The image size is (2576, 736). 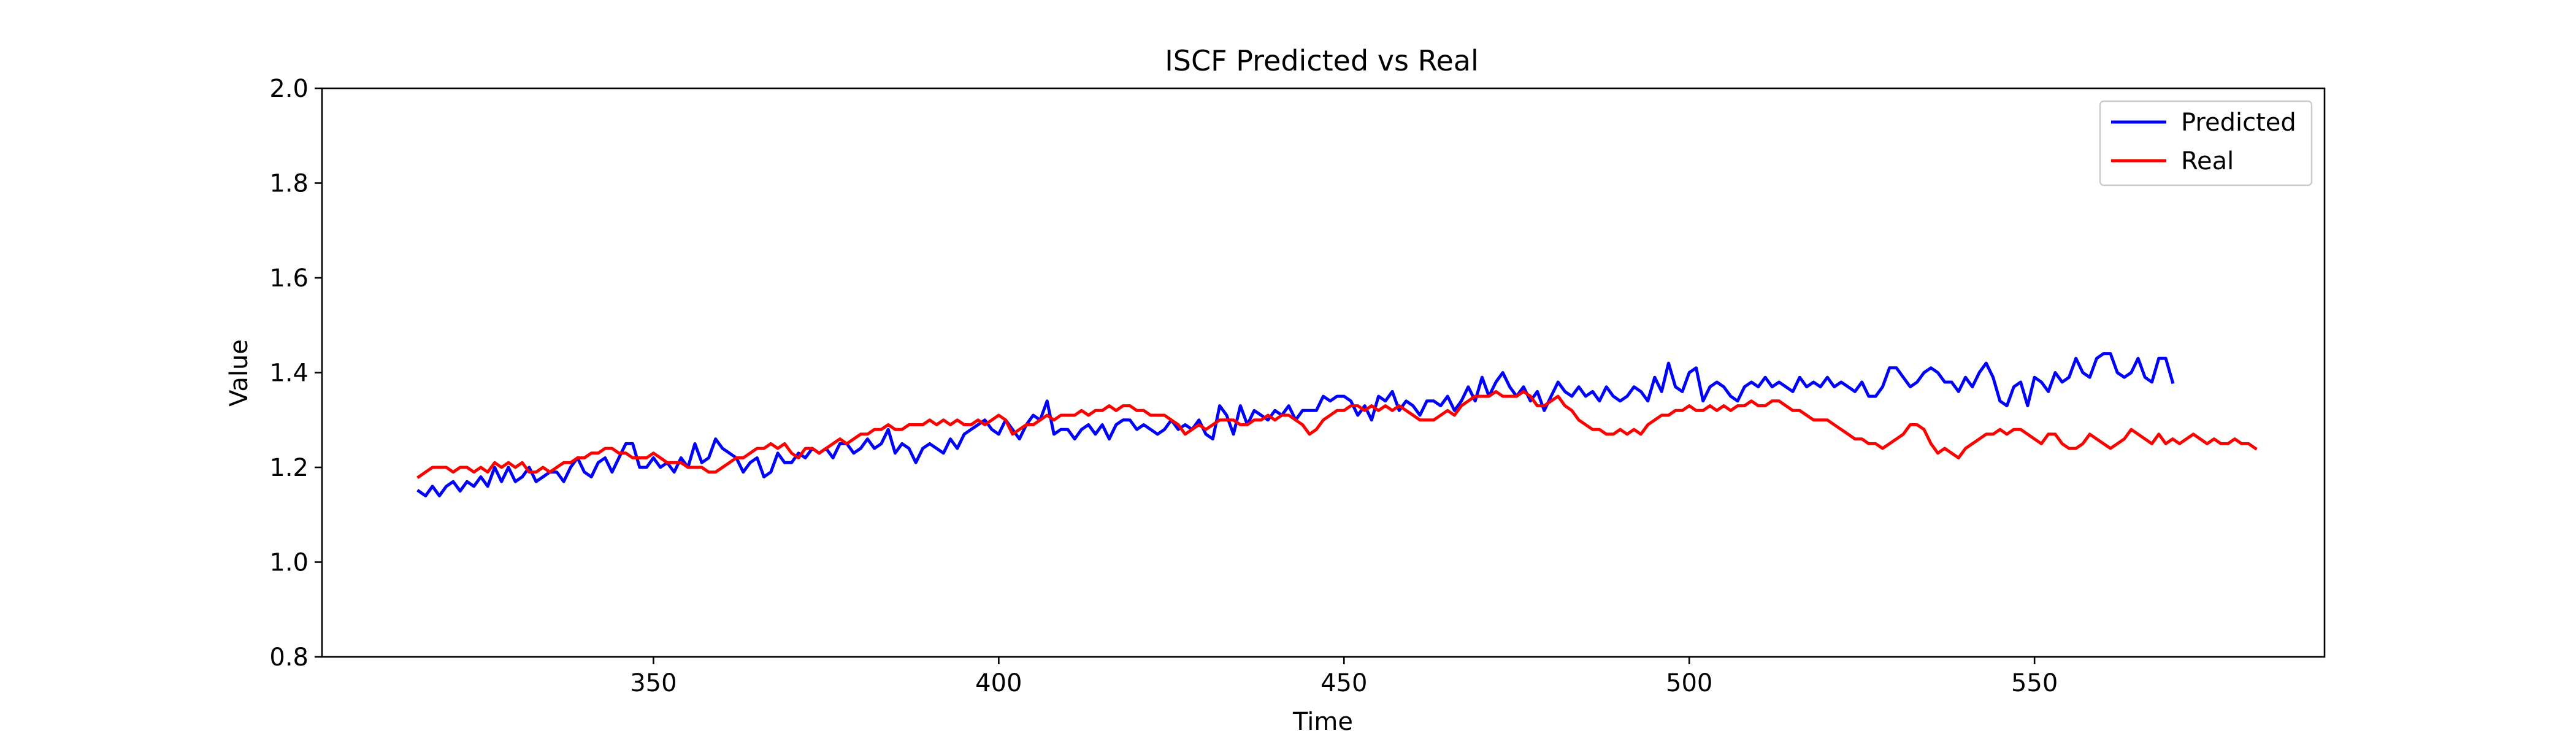 What do you see at coordinates (289, 373) in the screenshot?
I see `y-tick-label: 1.4` at bounding box center [289, 373].